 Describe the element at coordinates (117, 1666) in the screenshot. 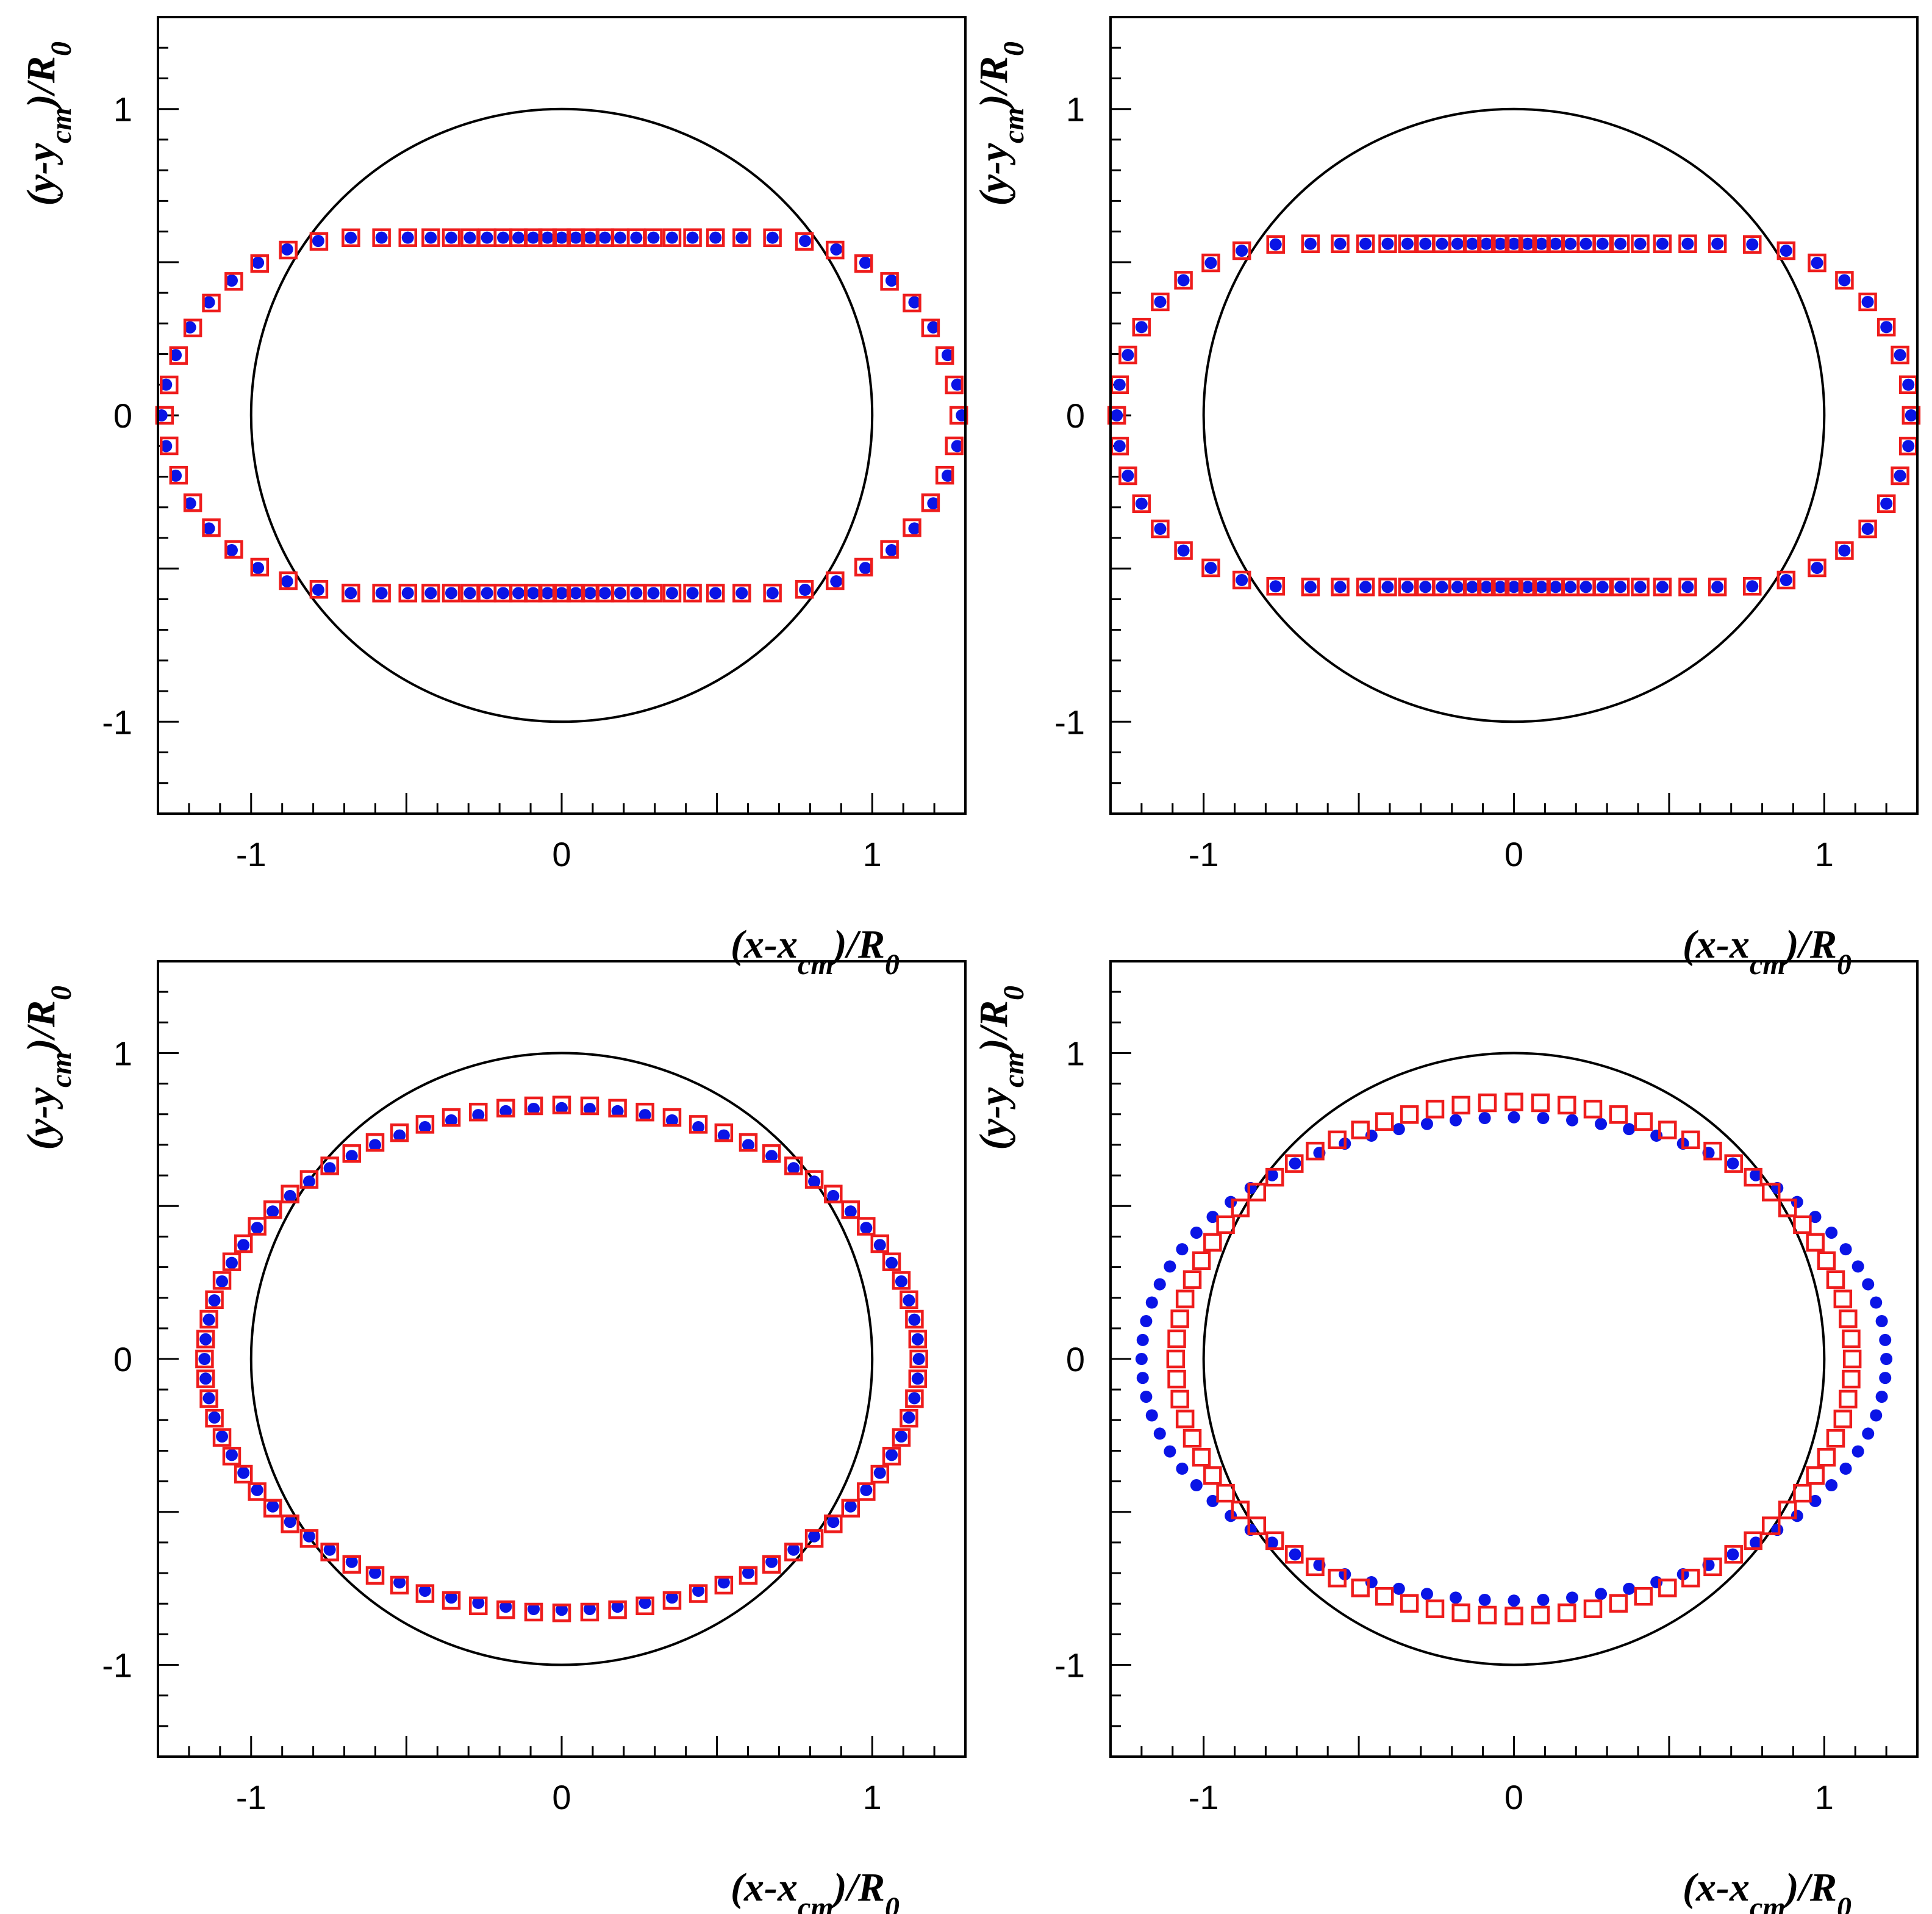

I see `y-tick-label: -1` at that location.